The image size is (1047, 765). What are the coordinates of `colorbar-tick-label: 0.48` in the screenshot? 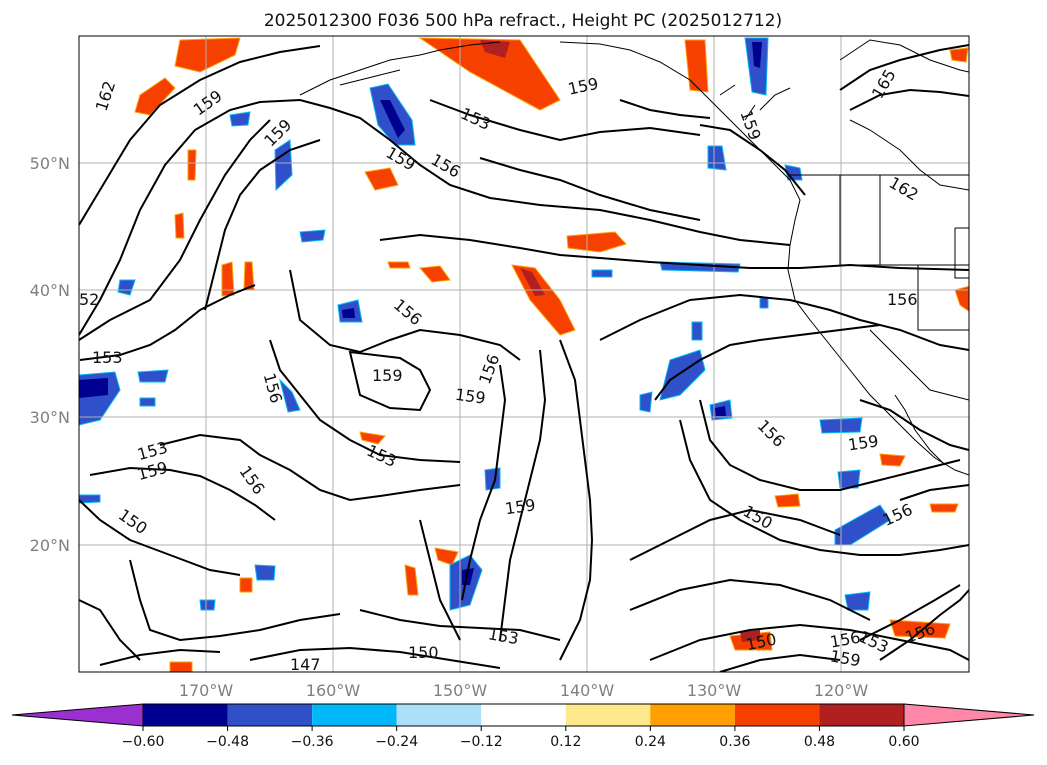 It's located at (819, 742).